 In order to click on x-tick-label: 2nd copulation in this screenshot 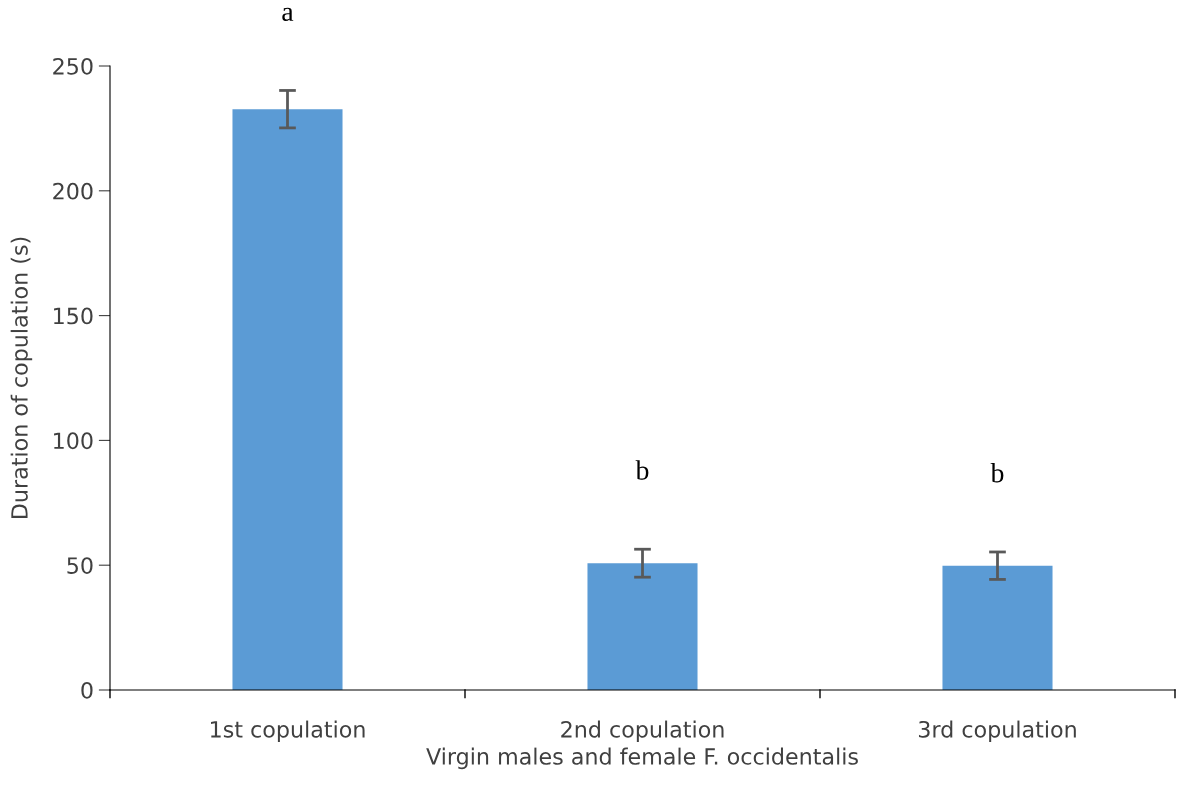, I will do `click(642, 731)`.